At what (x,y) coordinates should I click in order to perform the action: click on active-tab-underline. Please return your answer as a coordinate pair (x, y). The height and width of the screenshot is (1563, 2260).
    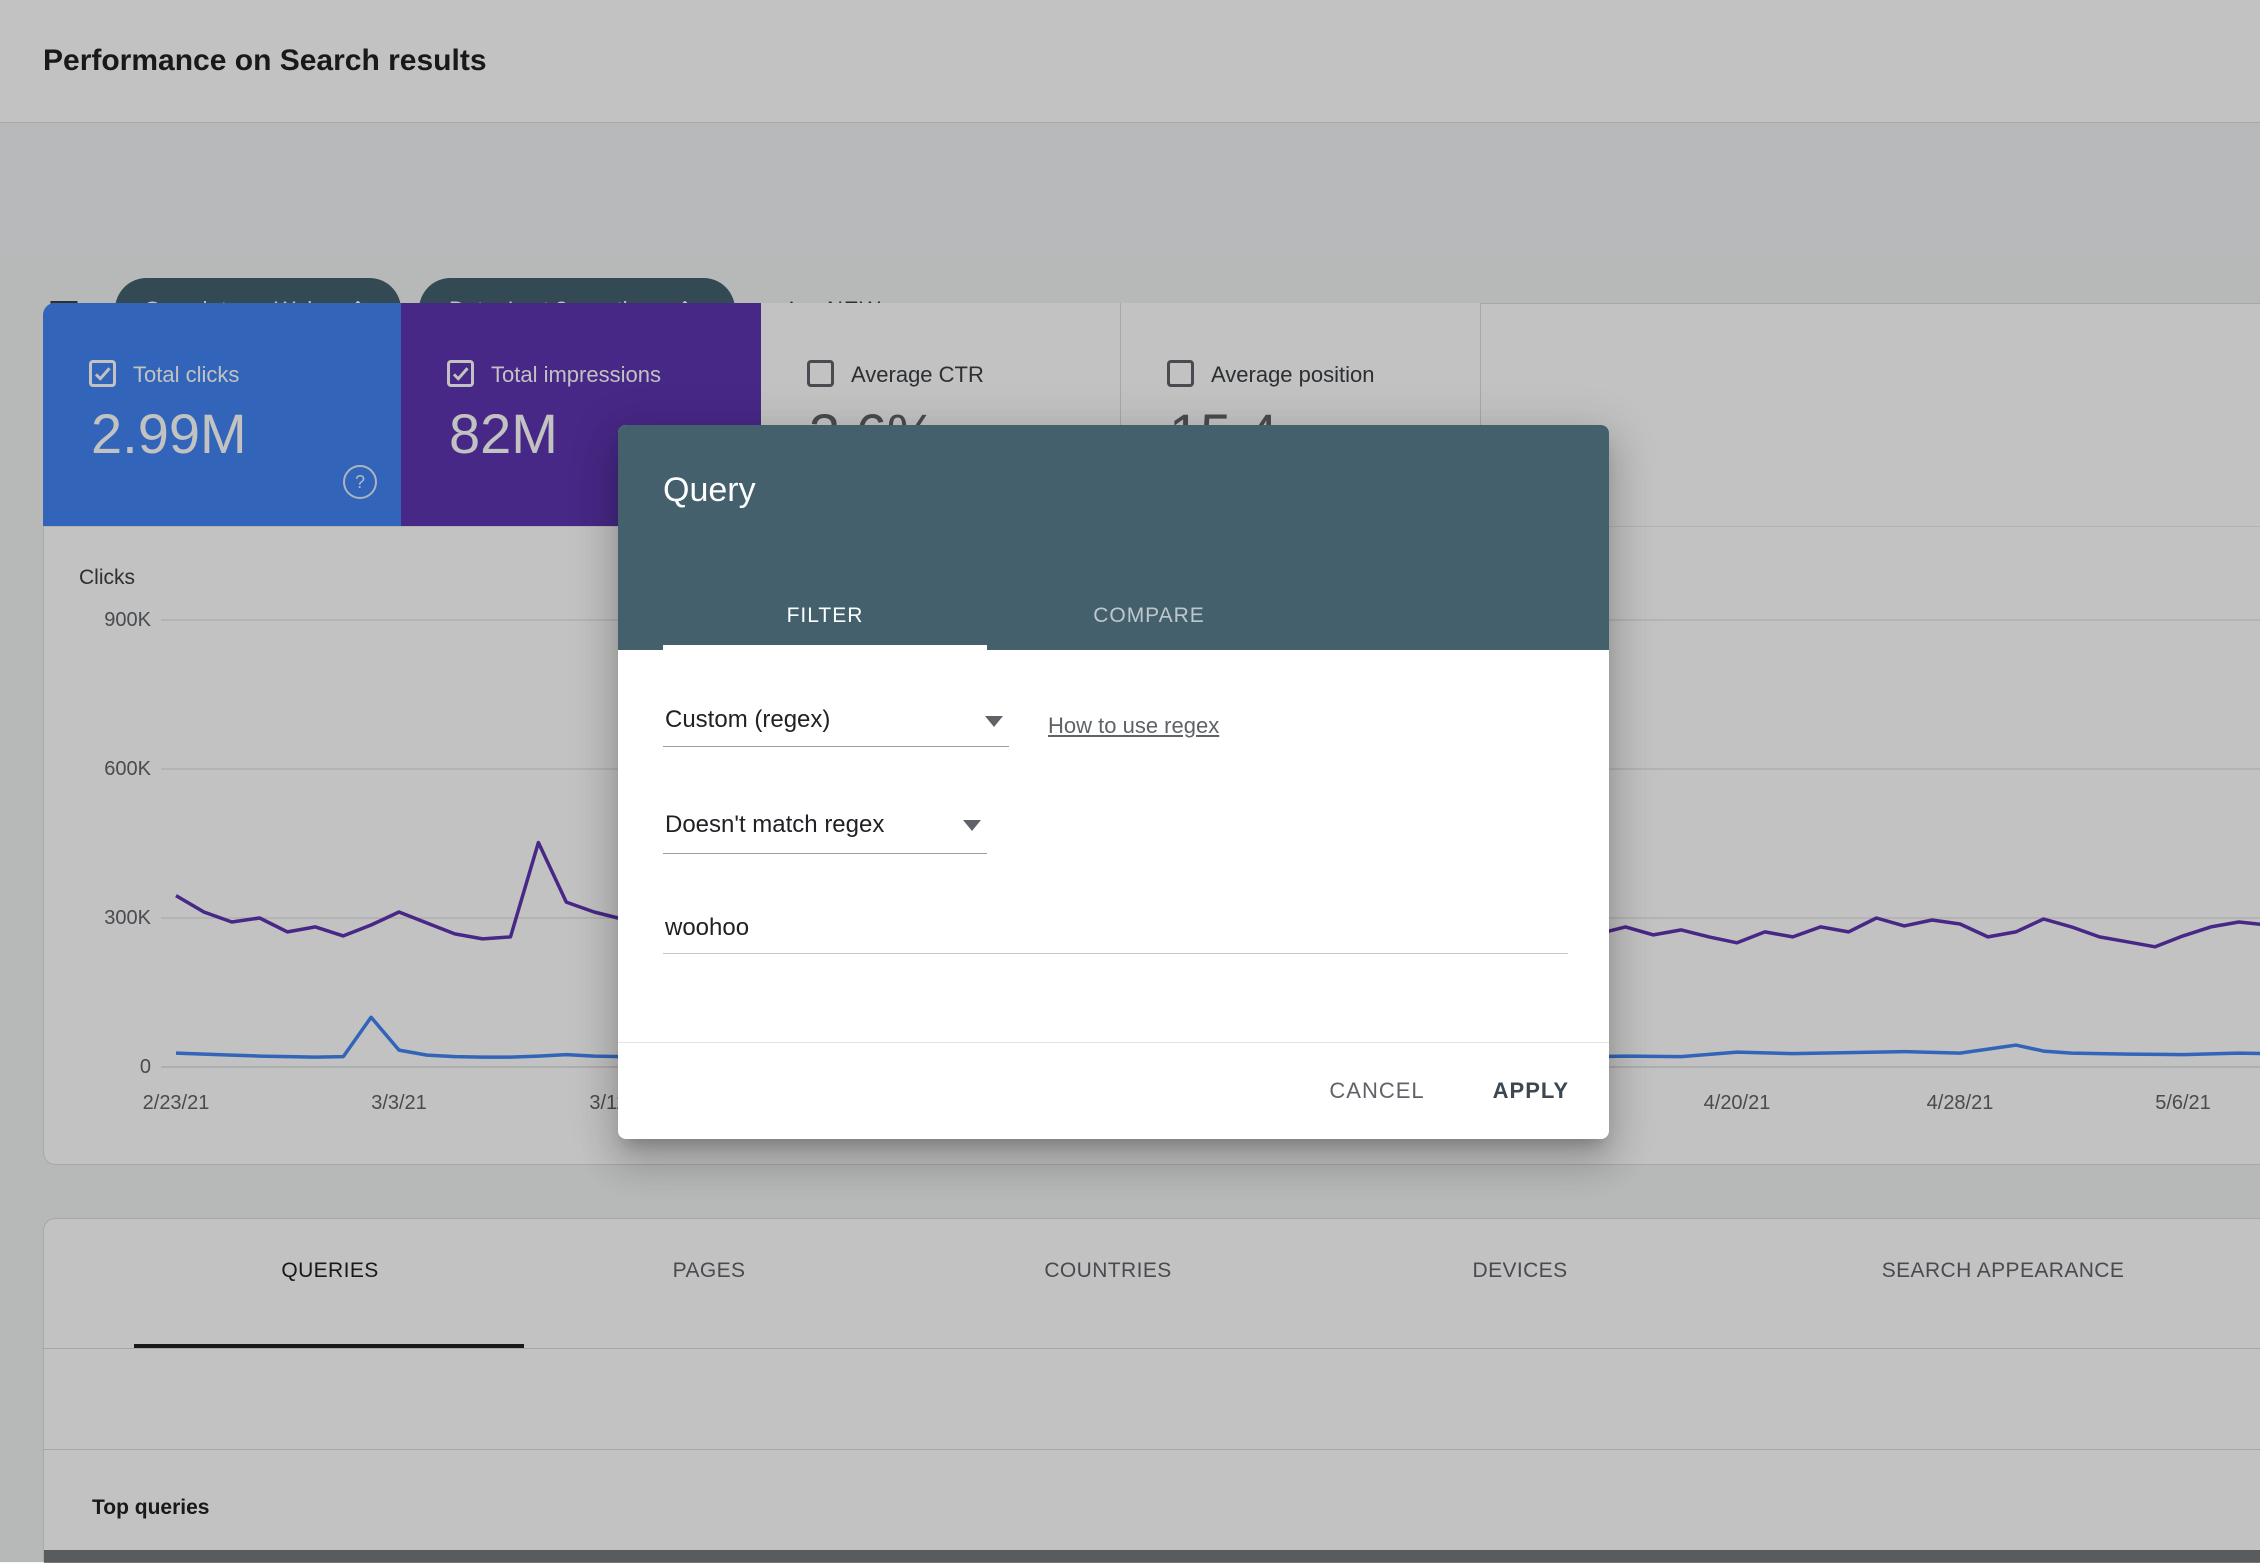
    Looking at the image, I should click on (329, 1346).